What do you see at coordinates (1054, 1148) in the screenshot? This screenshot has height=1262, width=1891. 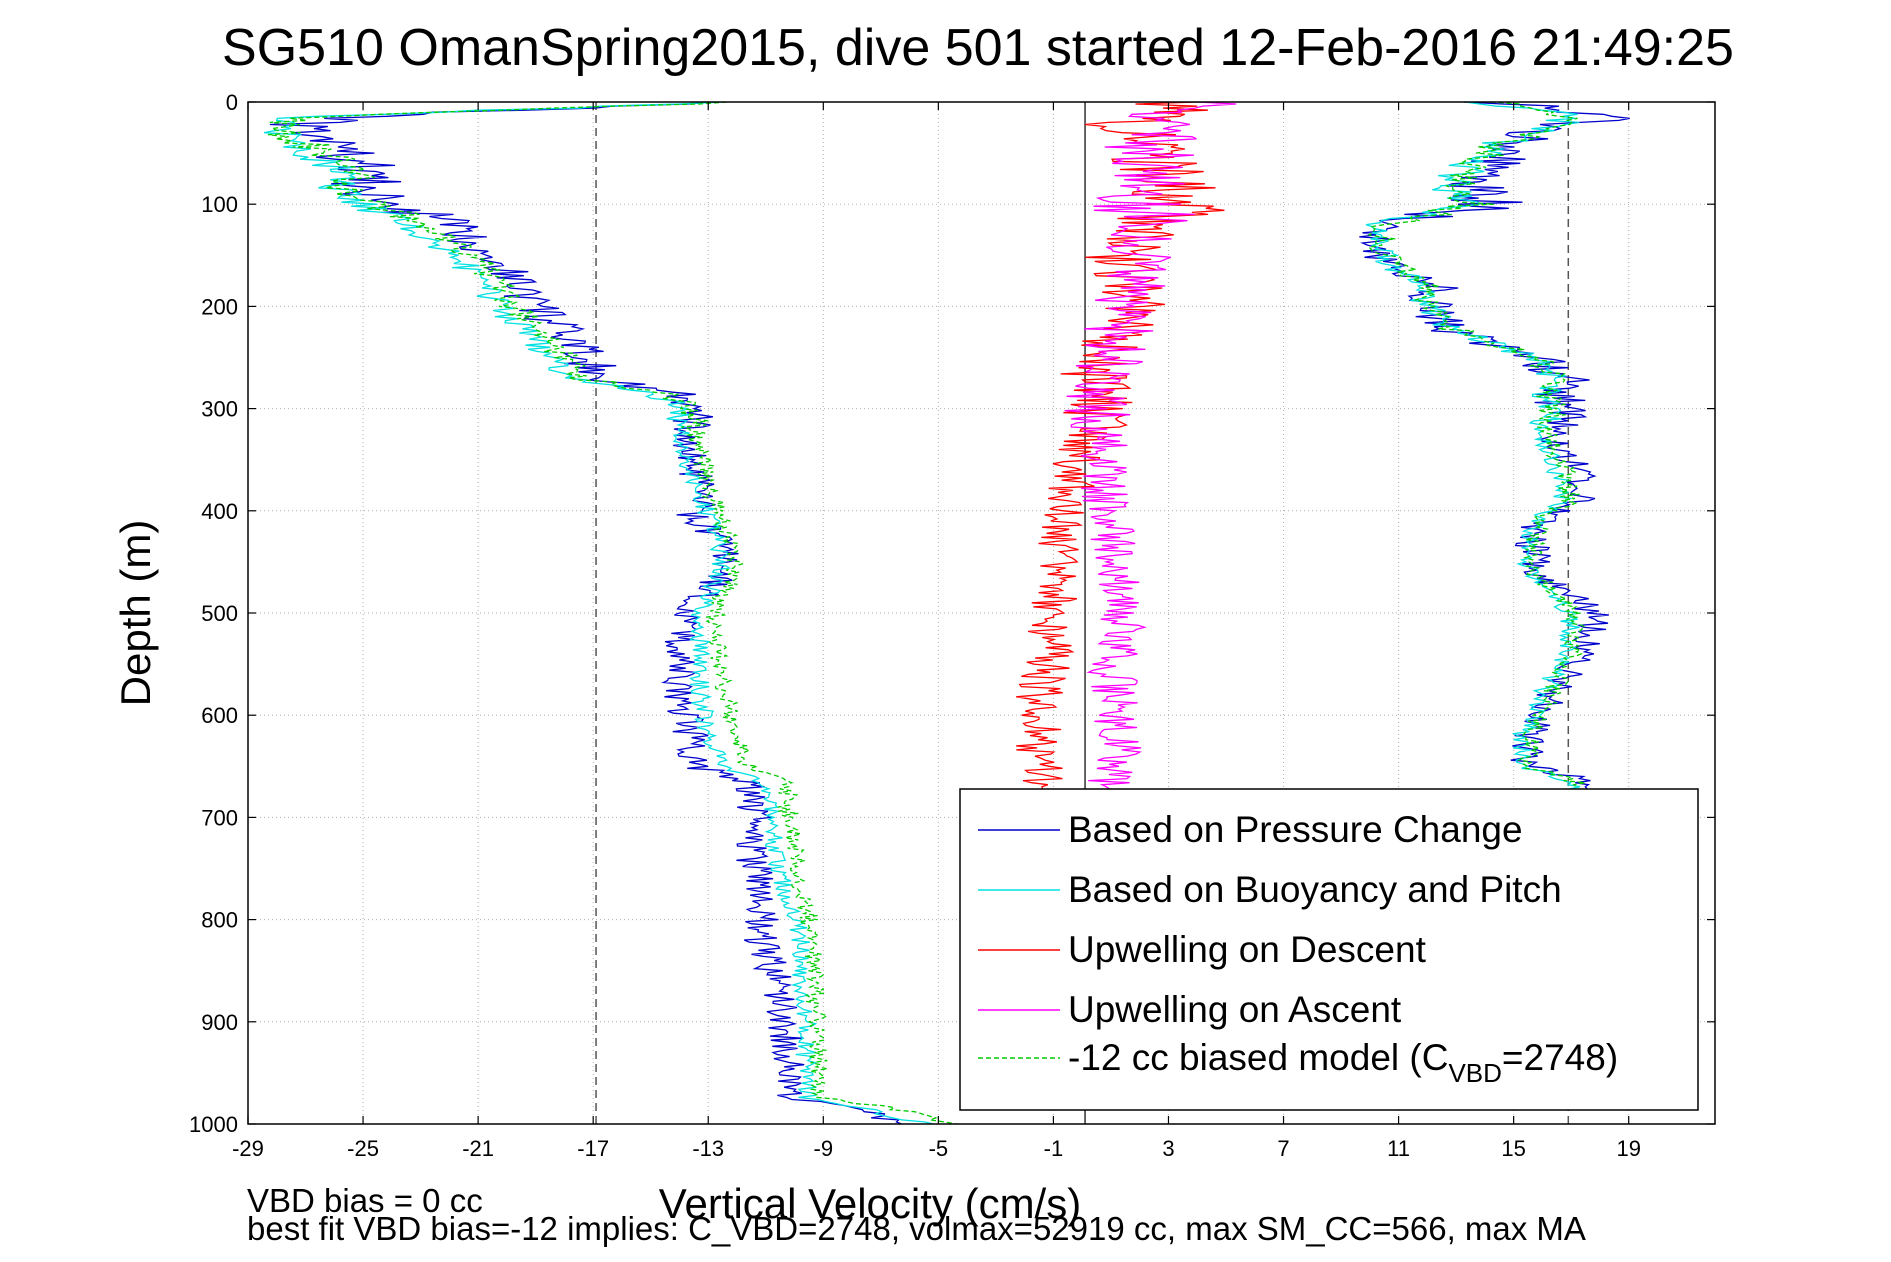 I see `x-tick-label: -1` at bounding box center [1054, 1148].